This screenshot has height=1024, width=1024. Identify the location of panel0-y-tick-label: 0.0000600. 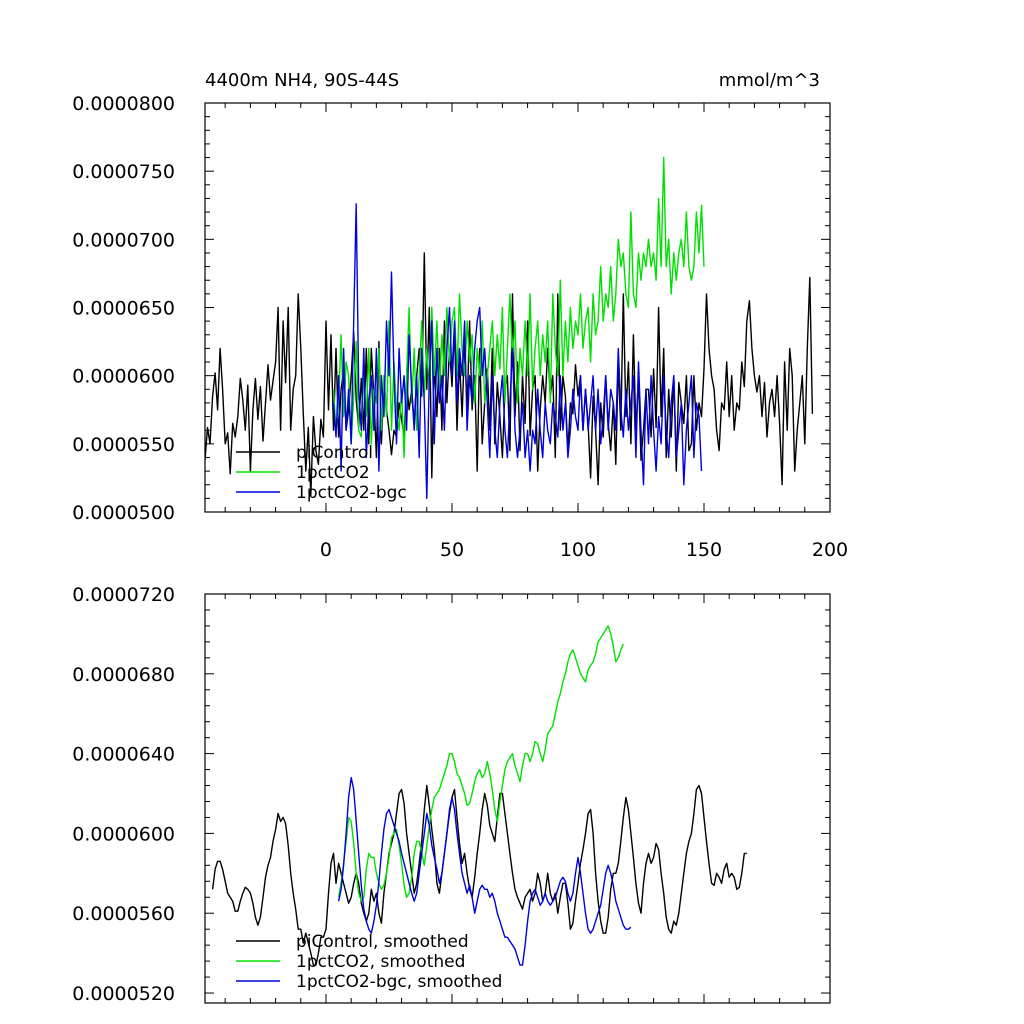
(123, 377).